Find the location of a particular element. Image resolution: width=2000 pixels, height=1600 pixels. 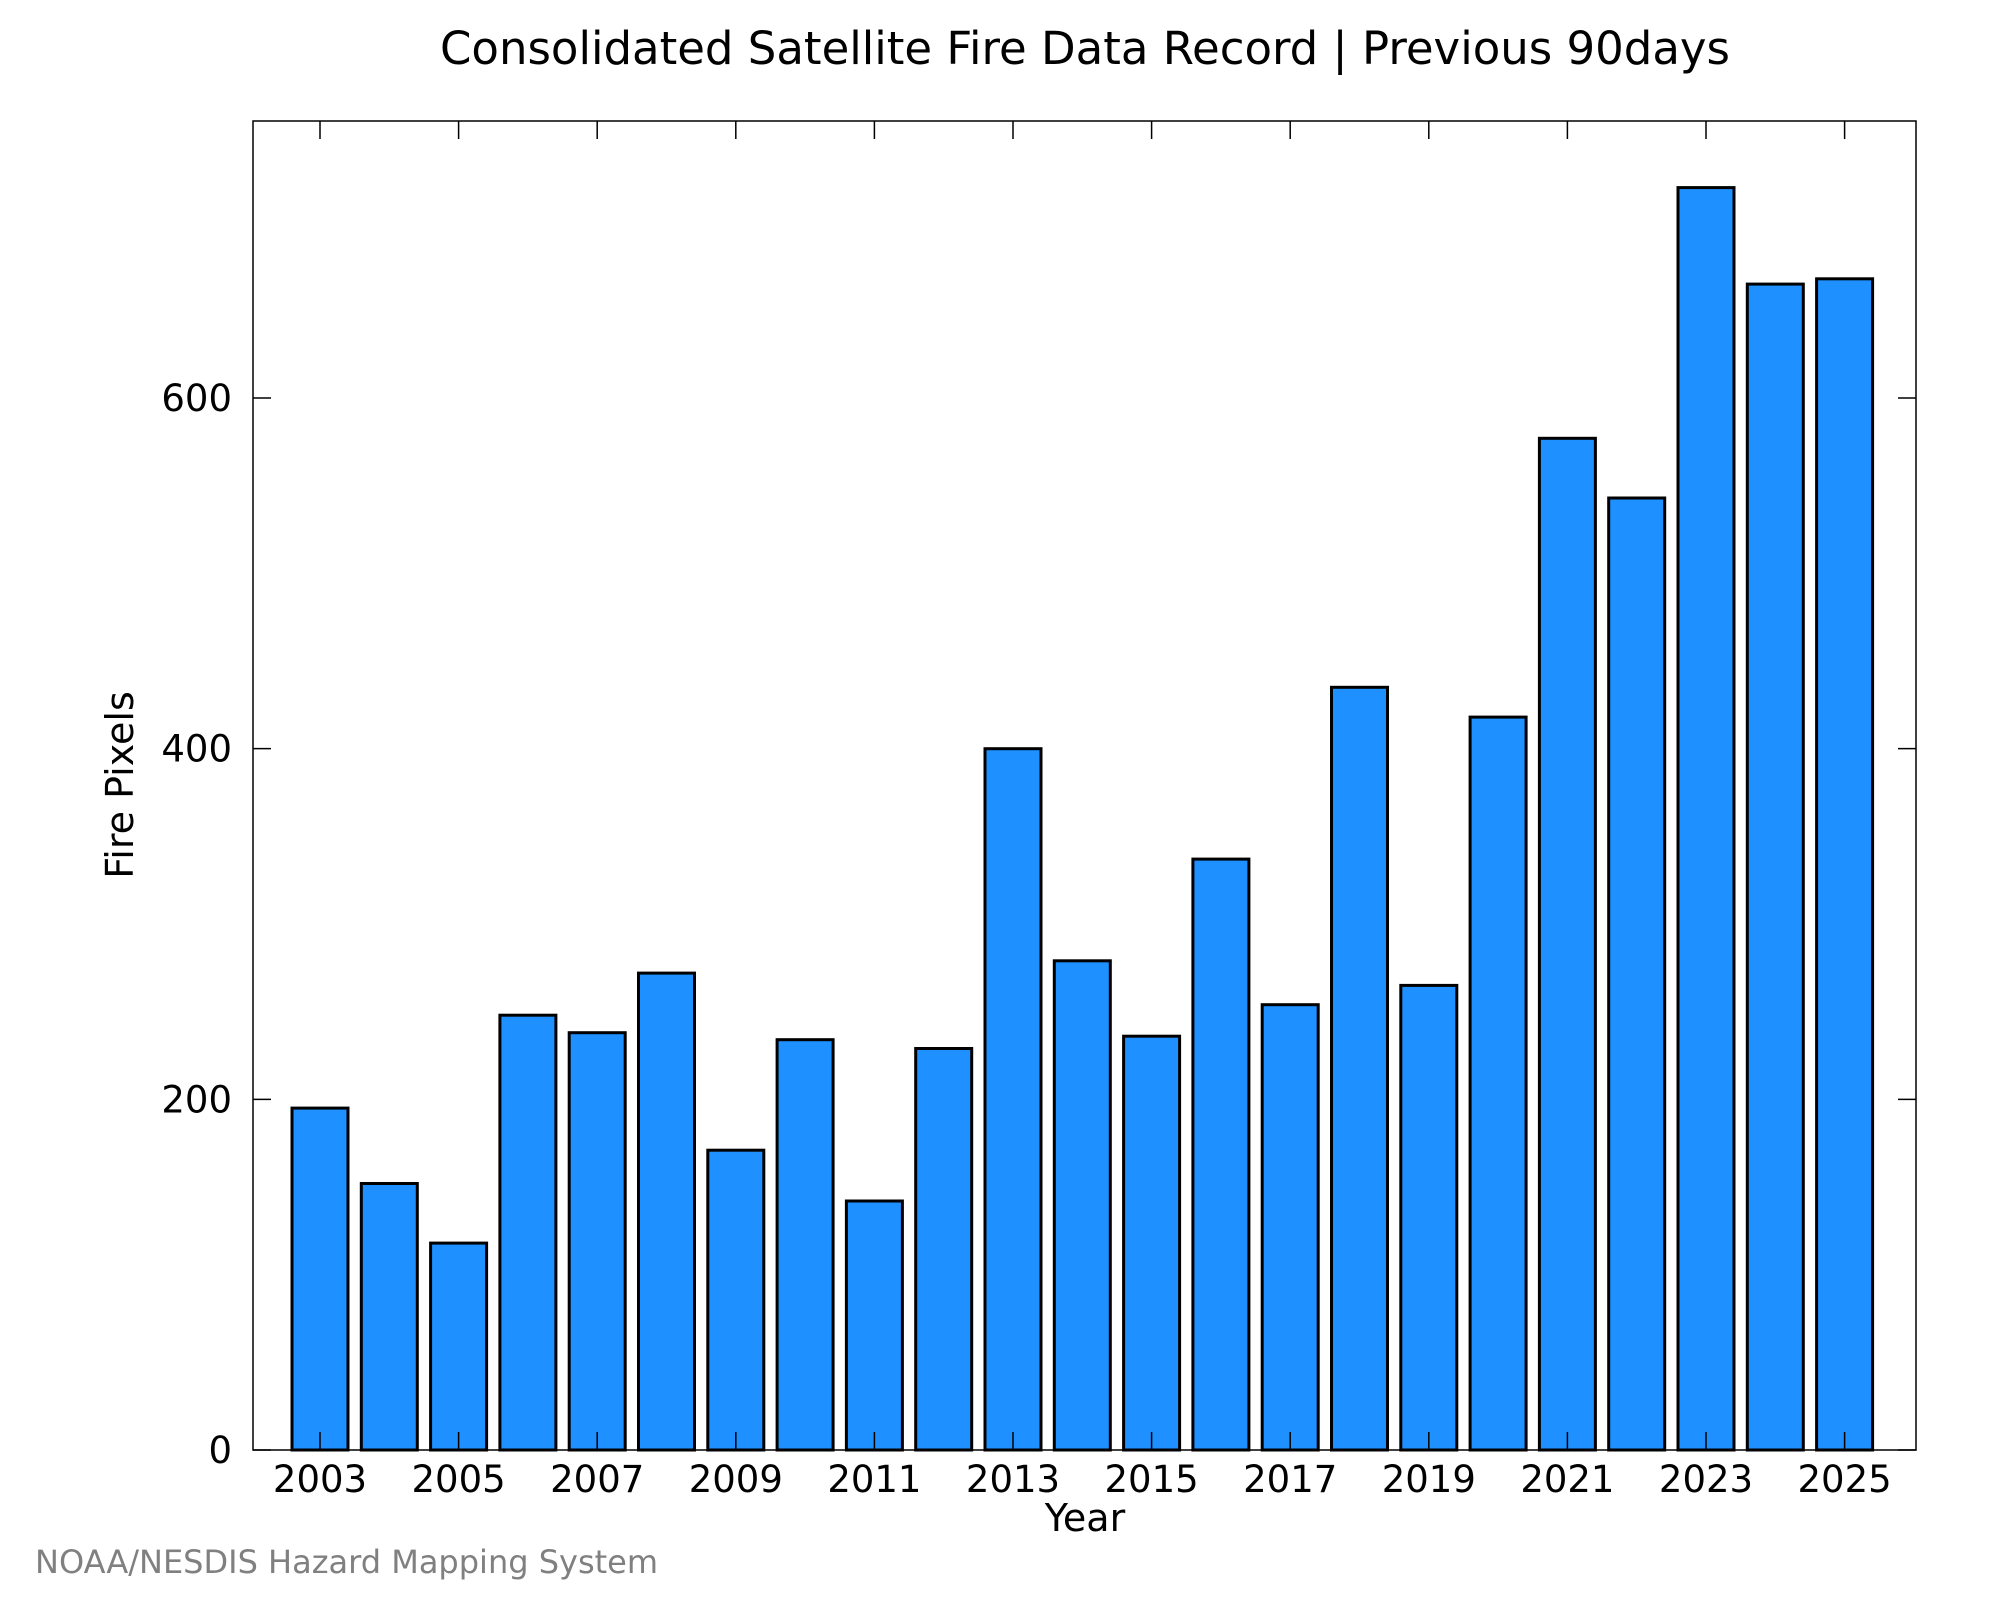

bar-2021 is located at coordinates (1567, 944).